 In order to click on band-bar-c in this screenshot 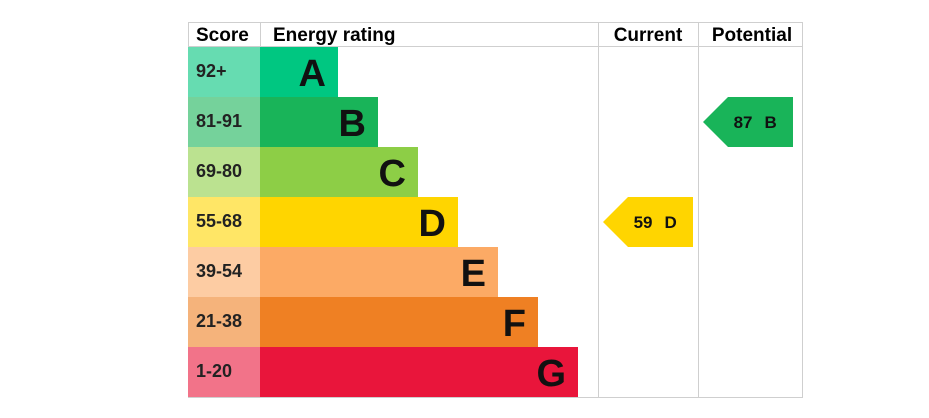, I will do `click(339, 172)`.